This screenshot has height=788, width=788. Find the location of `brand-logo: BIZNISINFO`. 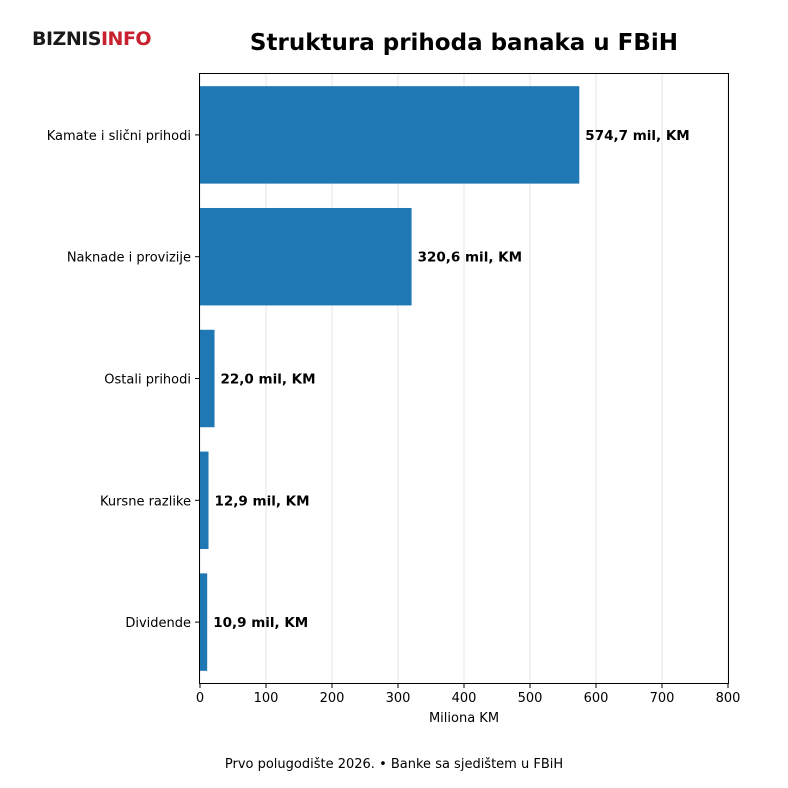

brand-logo: BIZNISINFO is located at coordinates (92, 39).